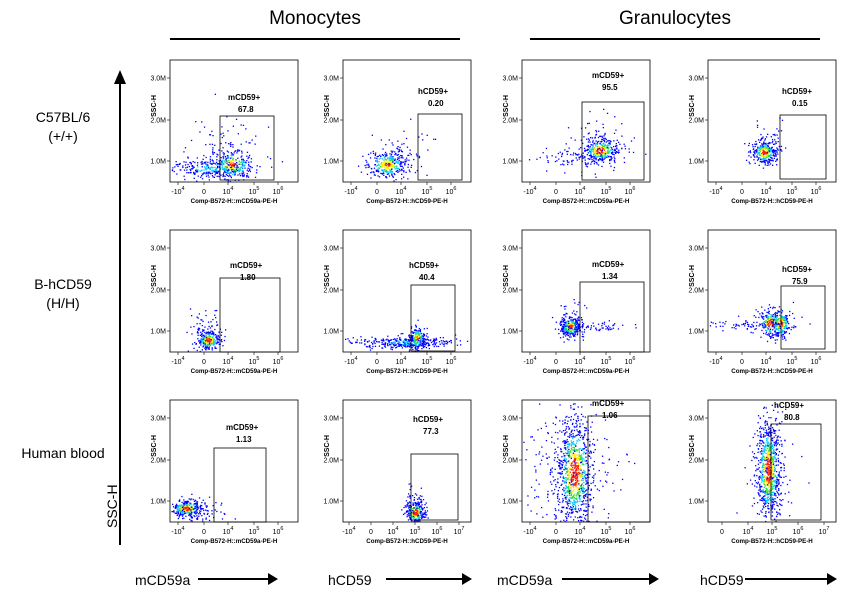  I want to click on group-title-monocytes: Monocytes, so click(315, 18).